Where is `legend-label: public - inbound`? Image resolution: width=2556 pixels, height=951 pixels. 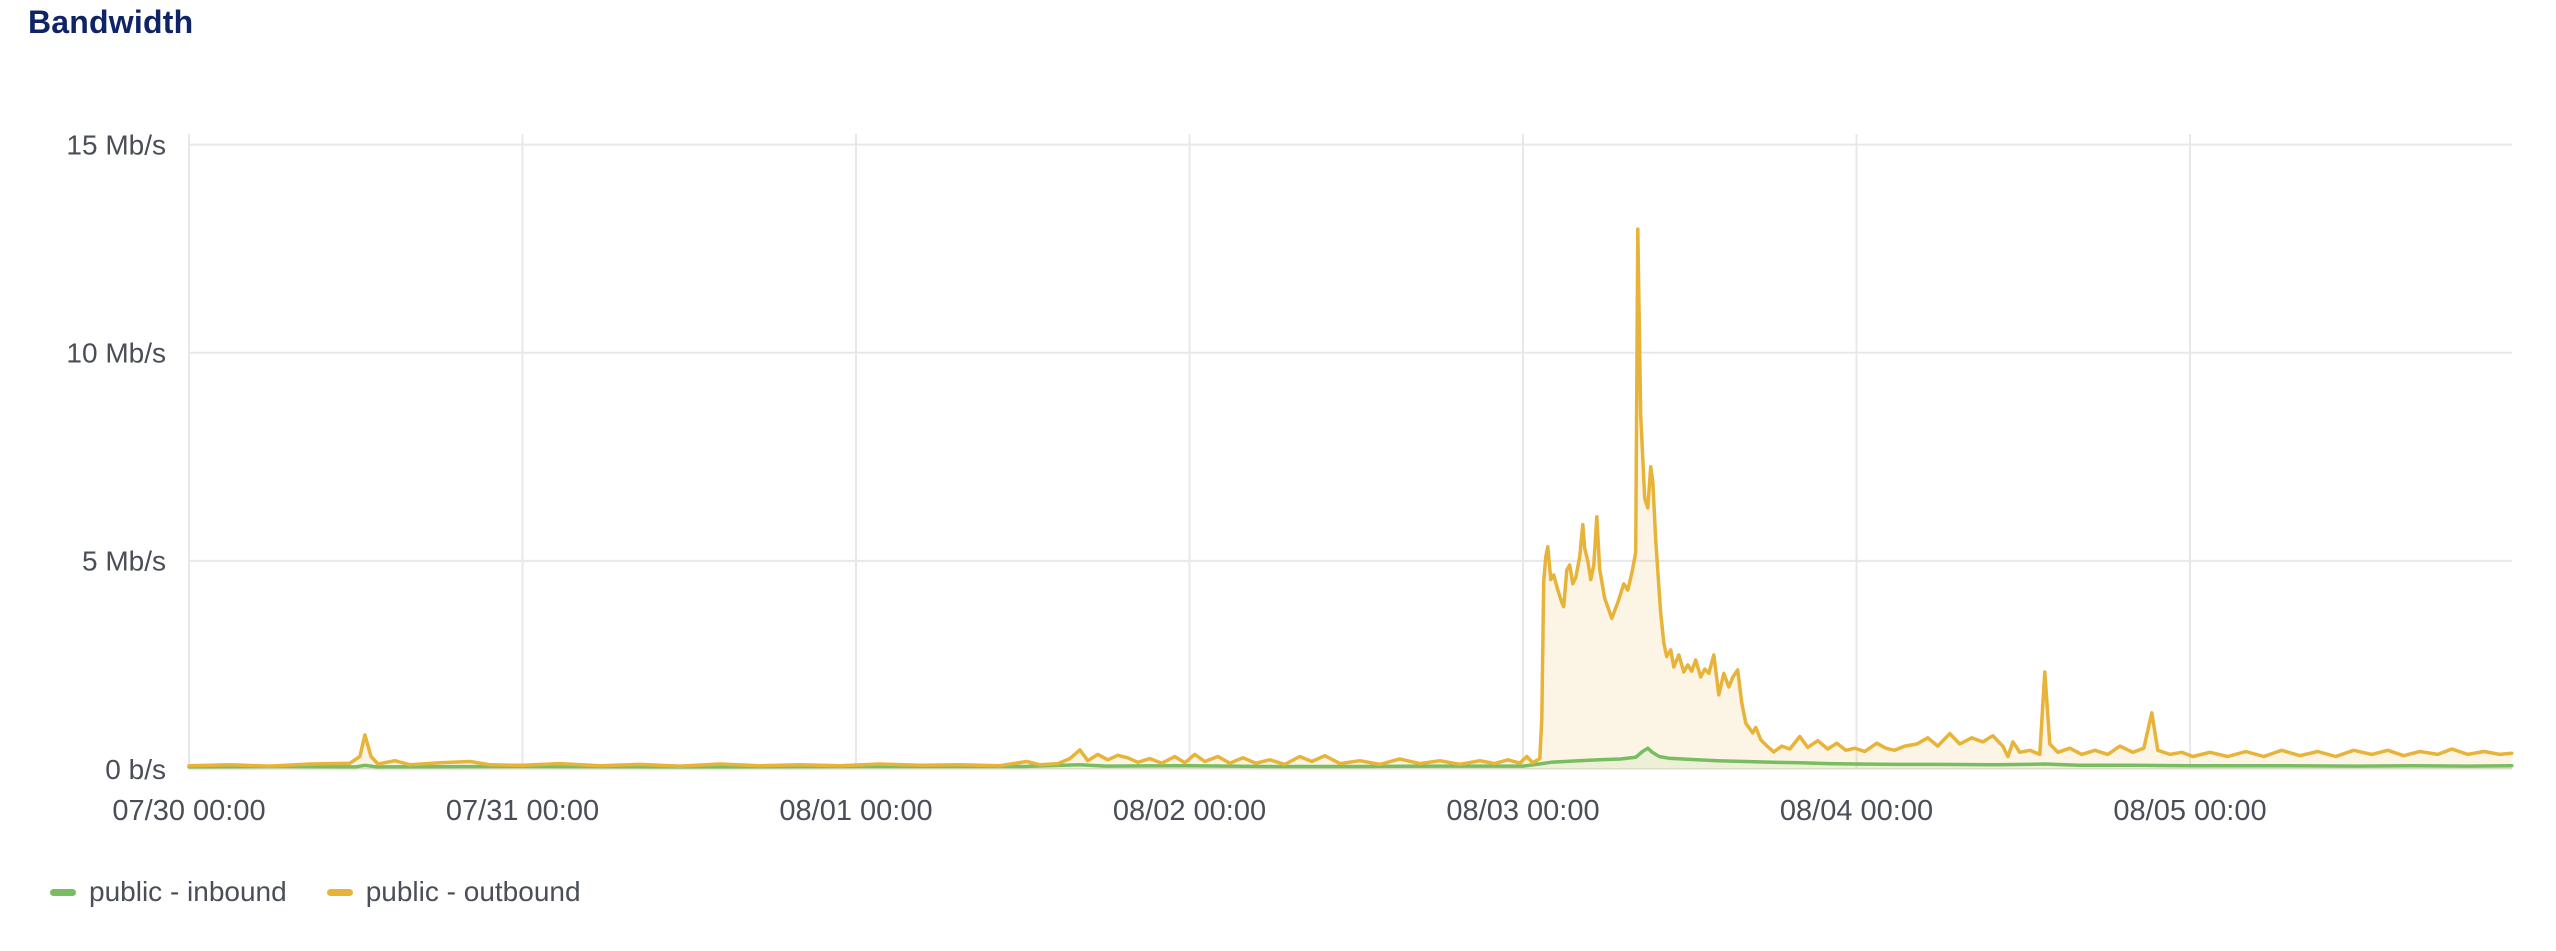 legend-label: public - inbound is located at coordinates (188, 891).